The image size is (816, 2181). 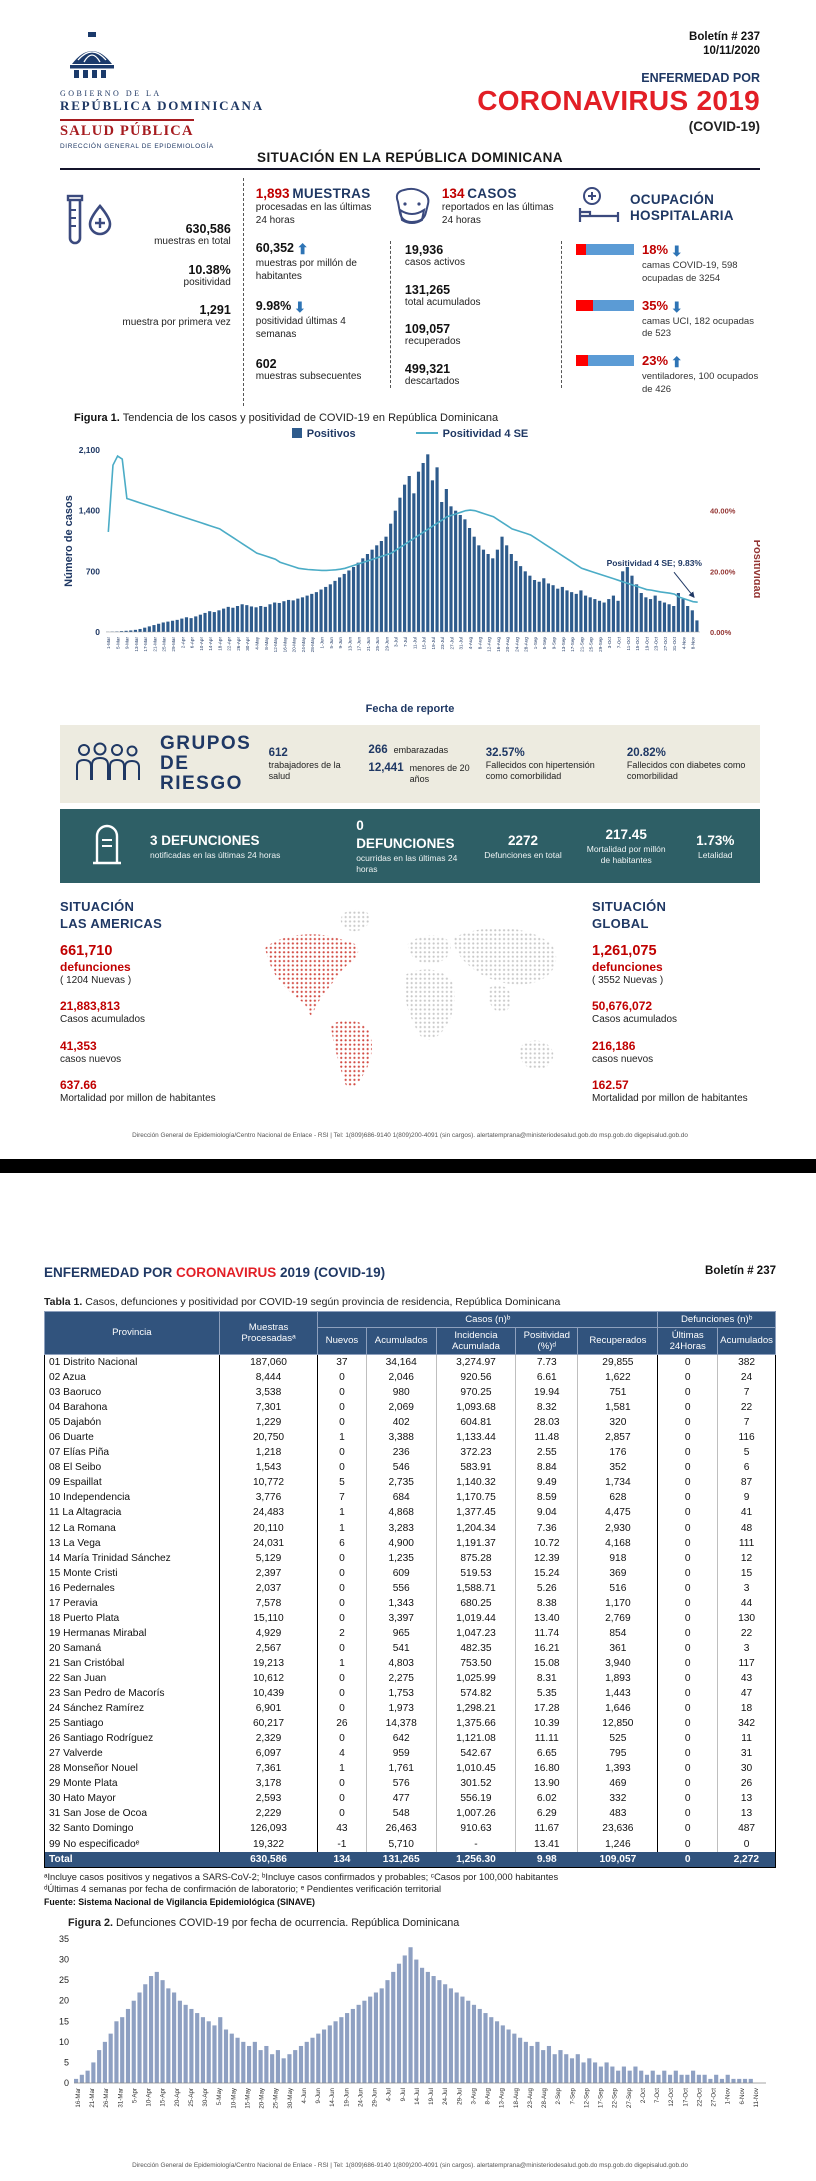 I want to click on svg-text: 2,100, so click(x=90, y=450).